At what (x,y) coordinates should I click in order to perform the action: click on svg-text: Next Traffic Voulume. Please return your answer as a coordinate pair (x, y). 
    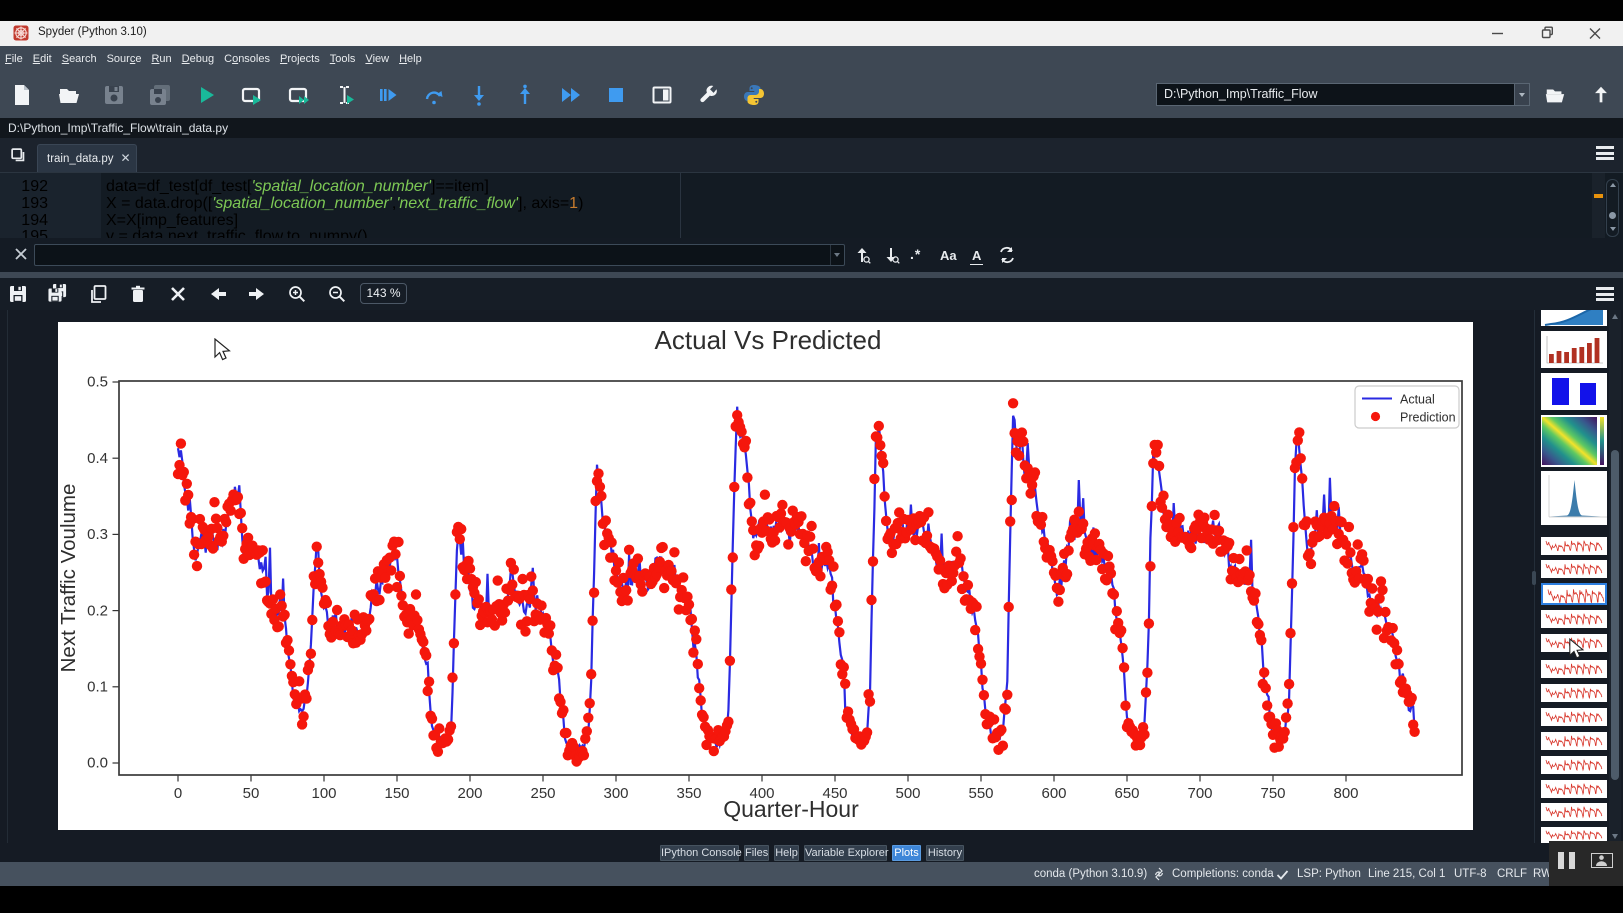
    Looking at the image, I should click on (69, 578).